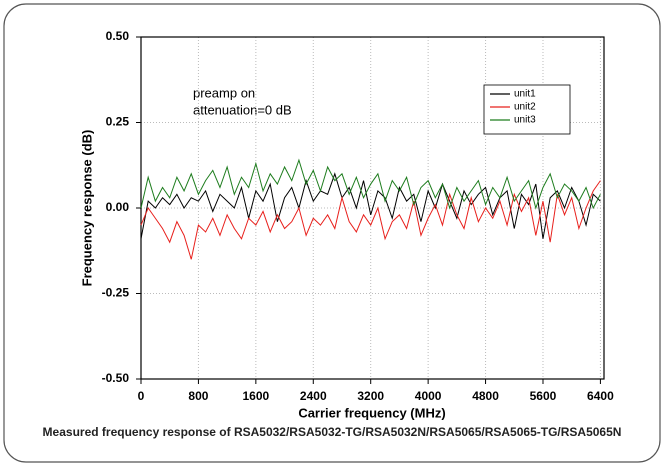 The image size is (664, 466). What do you see at coordinates (525, 120) in the screenshot?
I see `legend-label: unit3` at bounding box center [525, 120].